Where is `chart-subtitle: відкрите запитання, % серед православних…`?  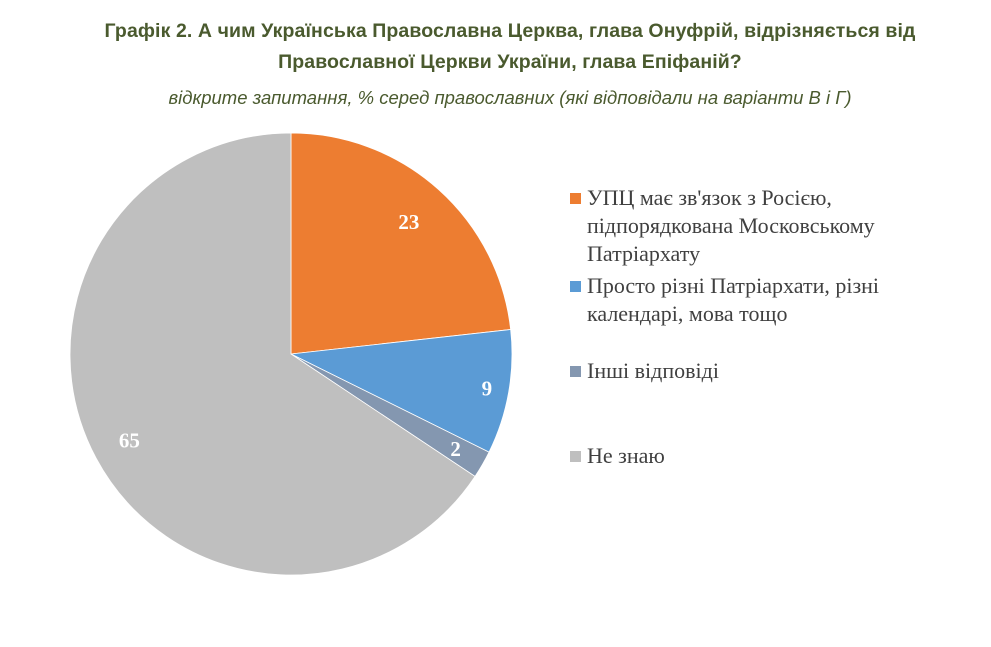
chart-subtitle: відкрите запитання, % серед православних… is located at coordinates (510, 97).